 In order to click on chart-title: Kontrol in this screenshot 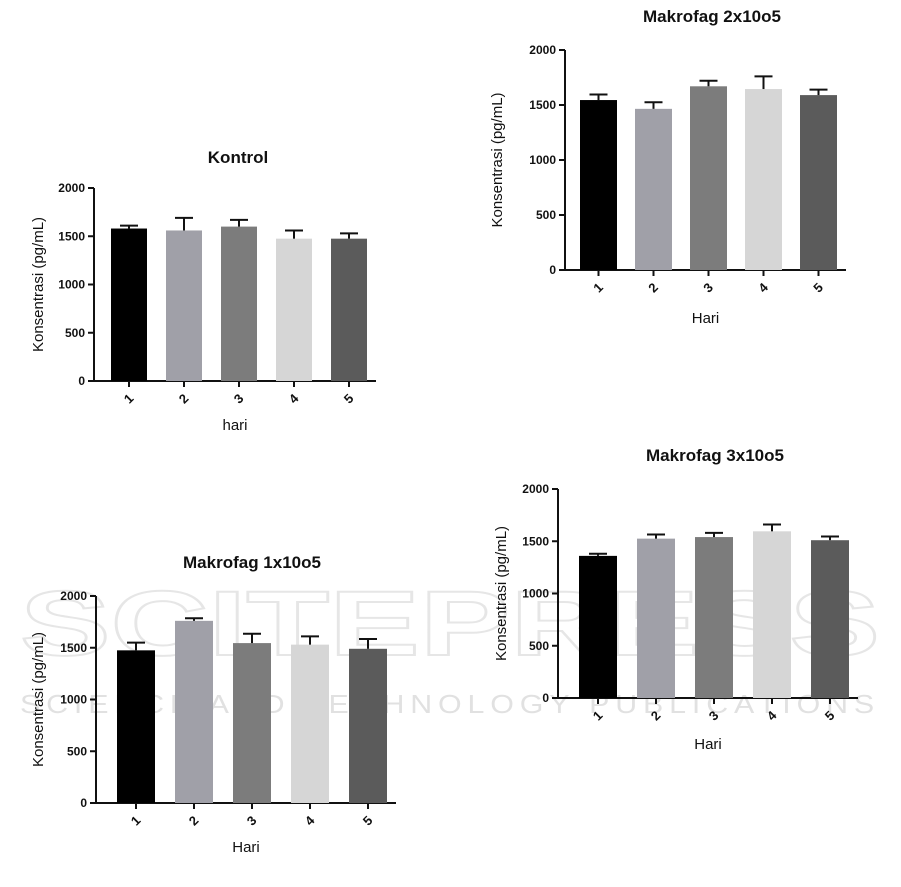, I will do `click(238, 157)`.